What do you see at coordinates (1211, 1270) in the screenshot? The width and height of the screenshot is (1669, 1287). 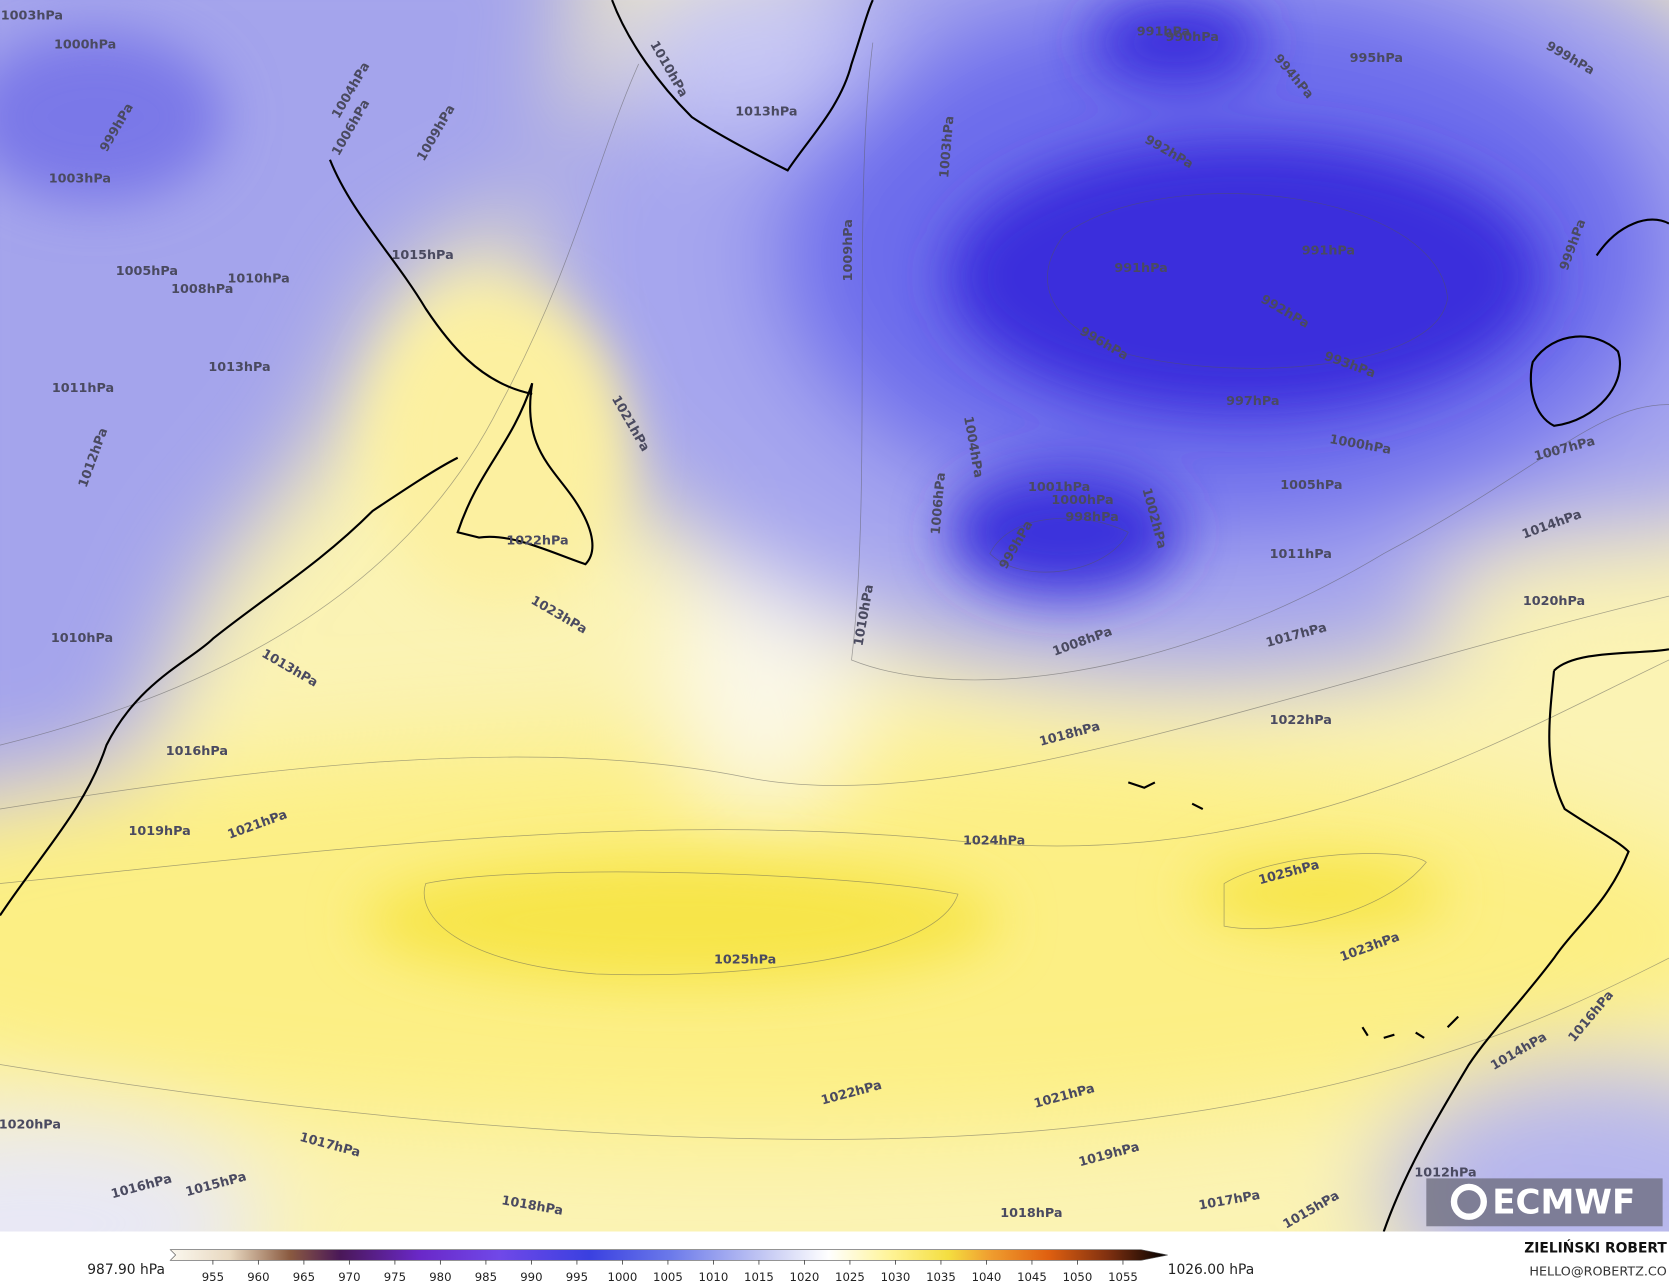 I see `max-label: 1026.00 hPa` at bounding box center [1211, 1270].